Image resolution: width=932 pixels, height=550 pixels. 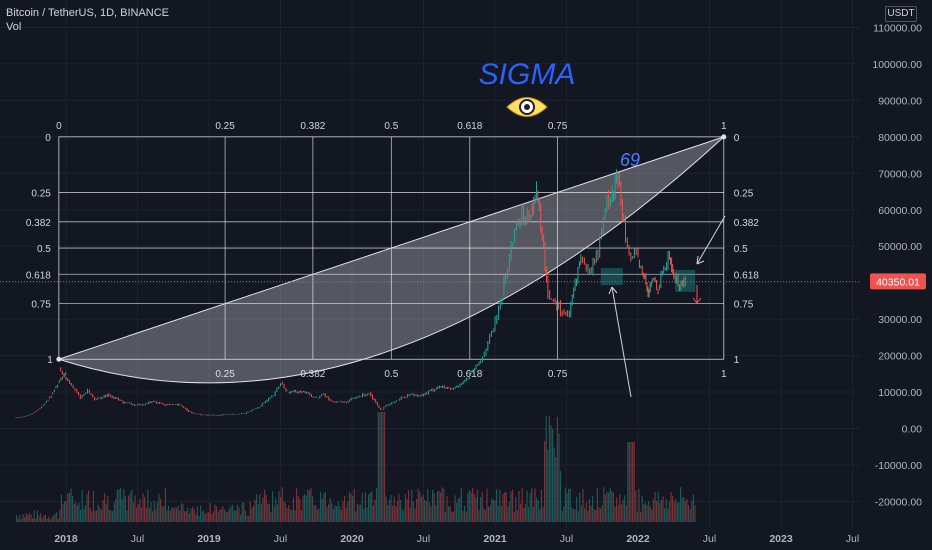 I want to click on fib-left-label: 0.618, so click(x=38, y=275).